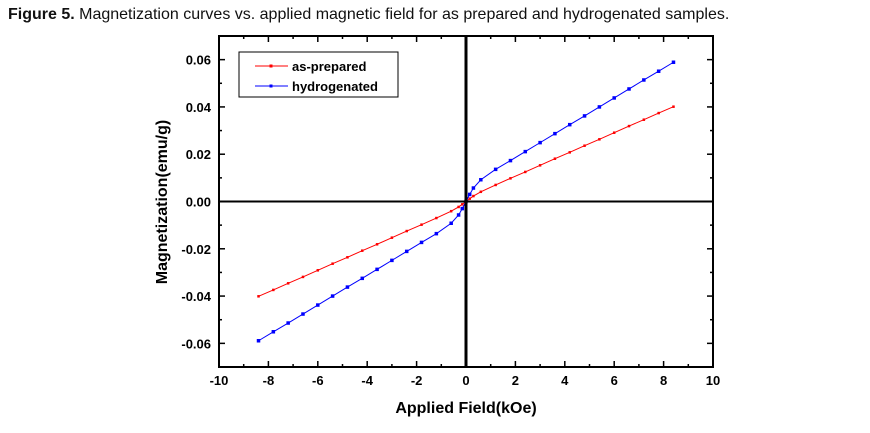 The width and height of the screenshot is (870, 433). I want to click on legend-box, so click(318, 74).